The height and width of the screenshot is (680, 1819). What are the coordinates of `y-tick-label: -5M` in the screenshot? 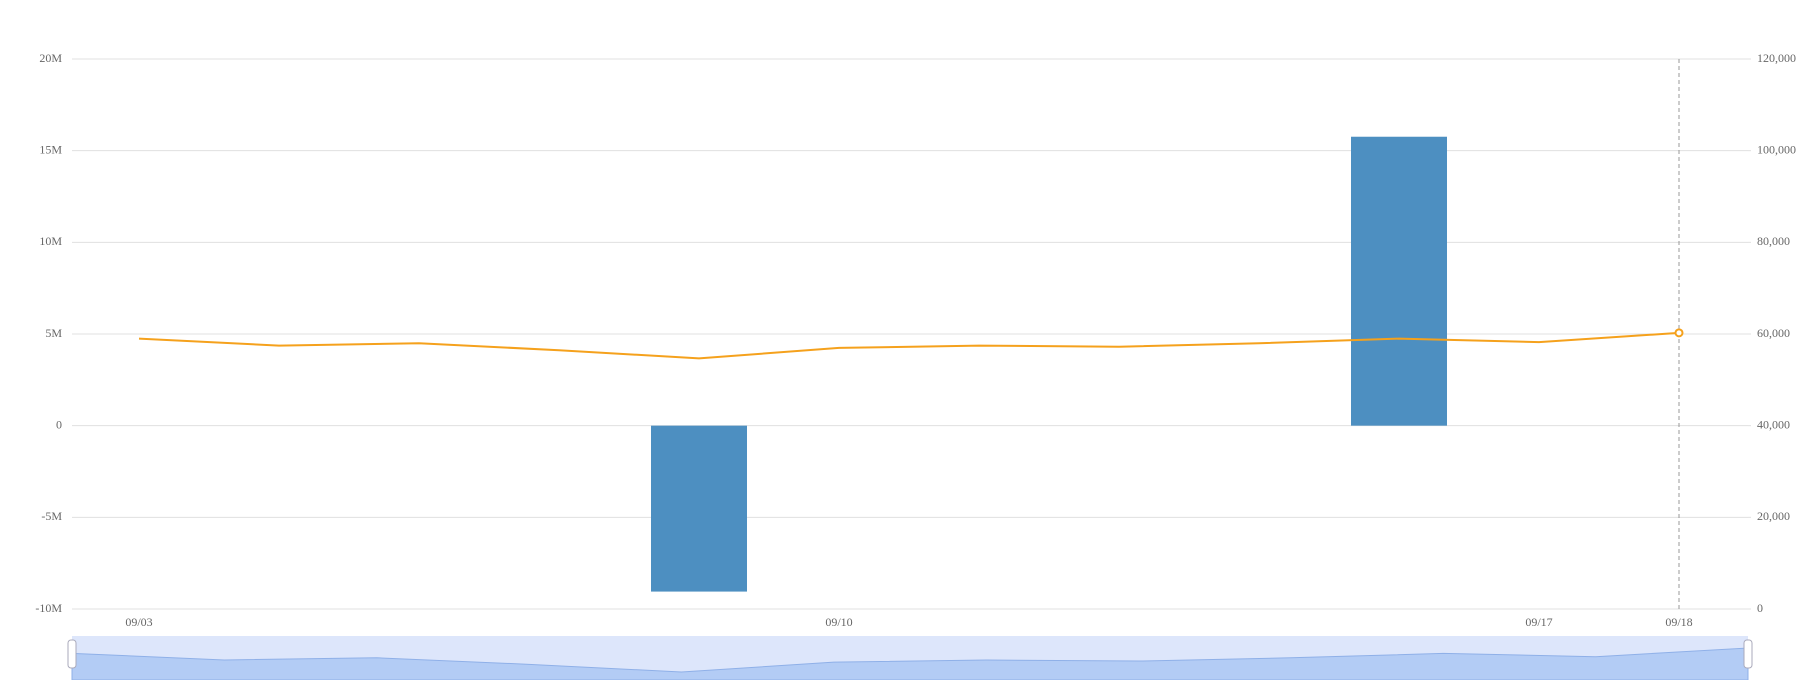 It's located at (51, 516).